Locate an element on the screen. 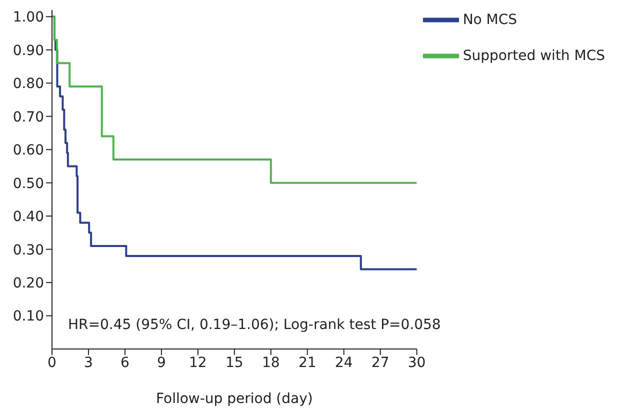  y-tick-label: 0.30 is located at coordinates (28, 250).